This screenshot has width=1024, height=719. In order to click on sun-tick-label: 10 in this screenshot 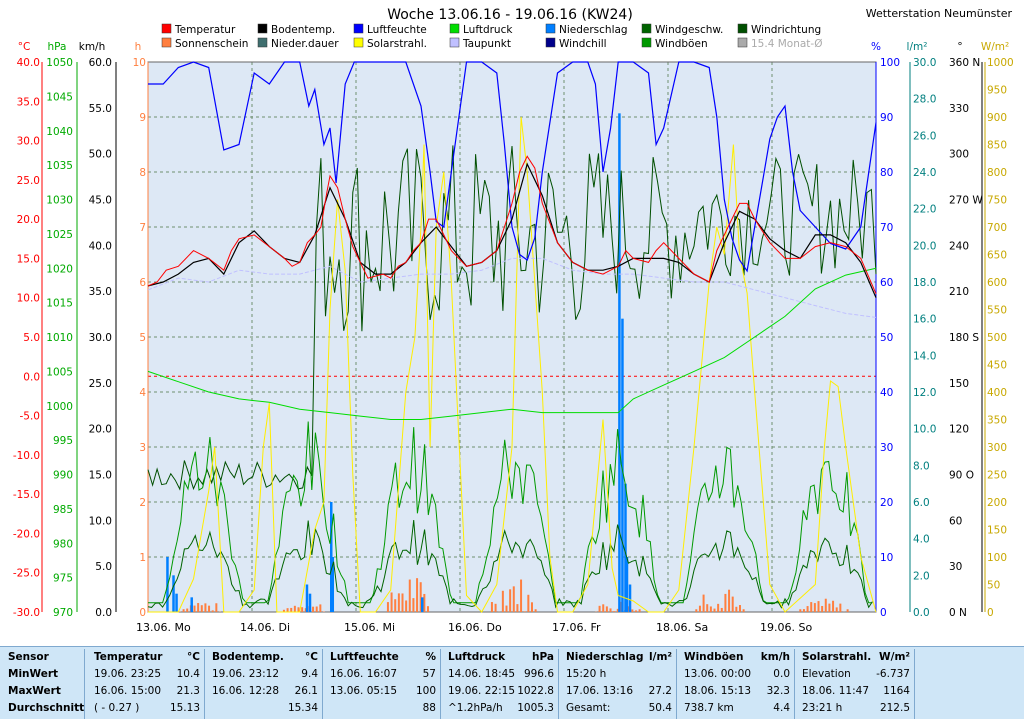, I will do `click(139, 63)`.